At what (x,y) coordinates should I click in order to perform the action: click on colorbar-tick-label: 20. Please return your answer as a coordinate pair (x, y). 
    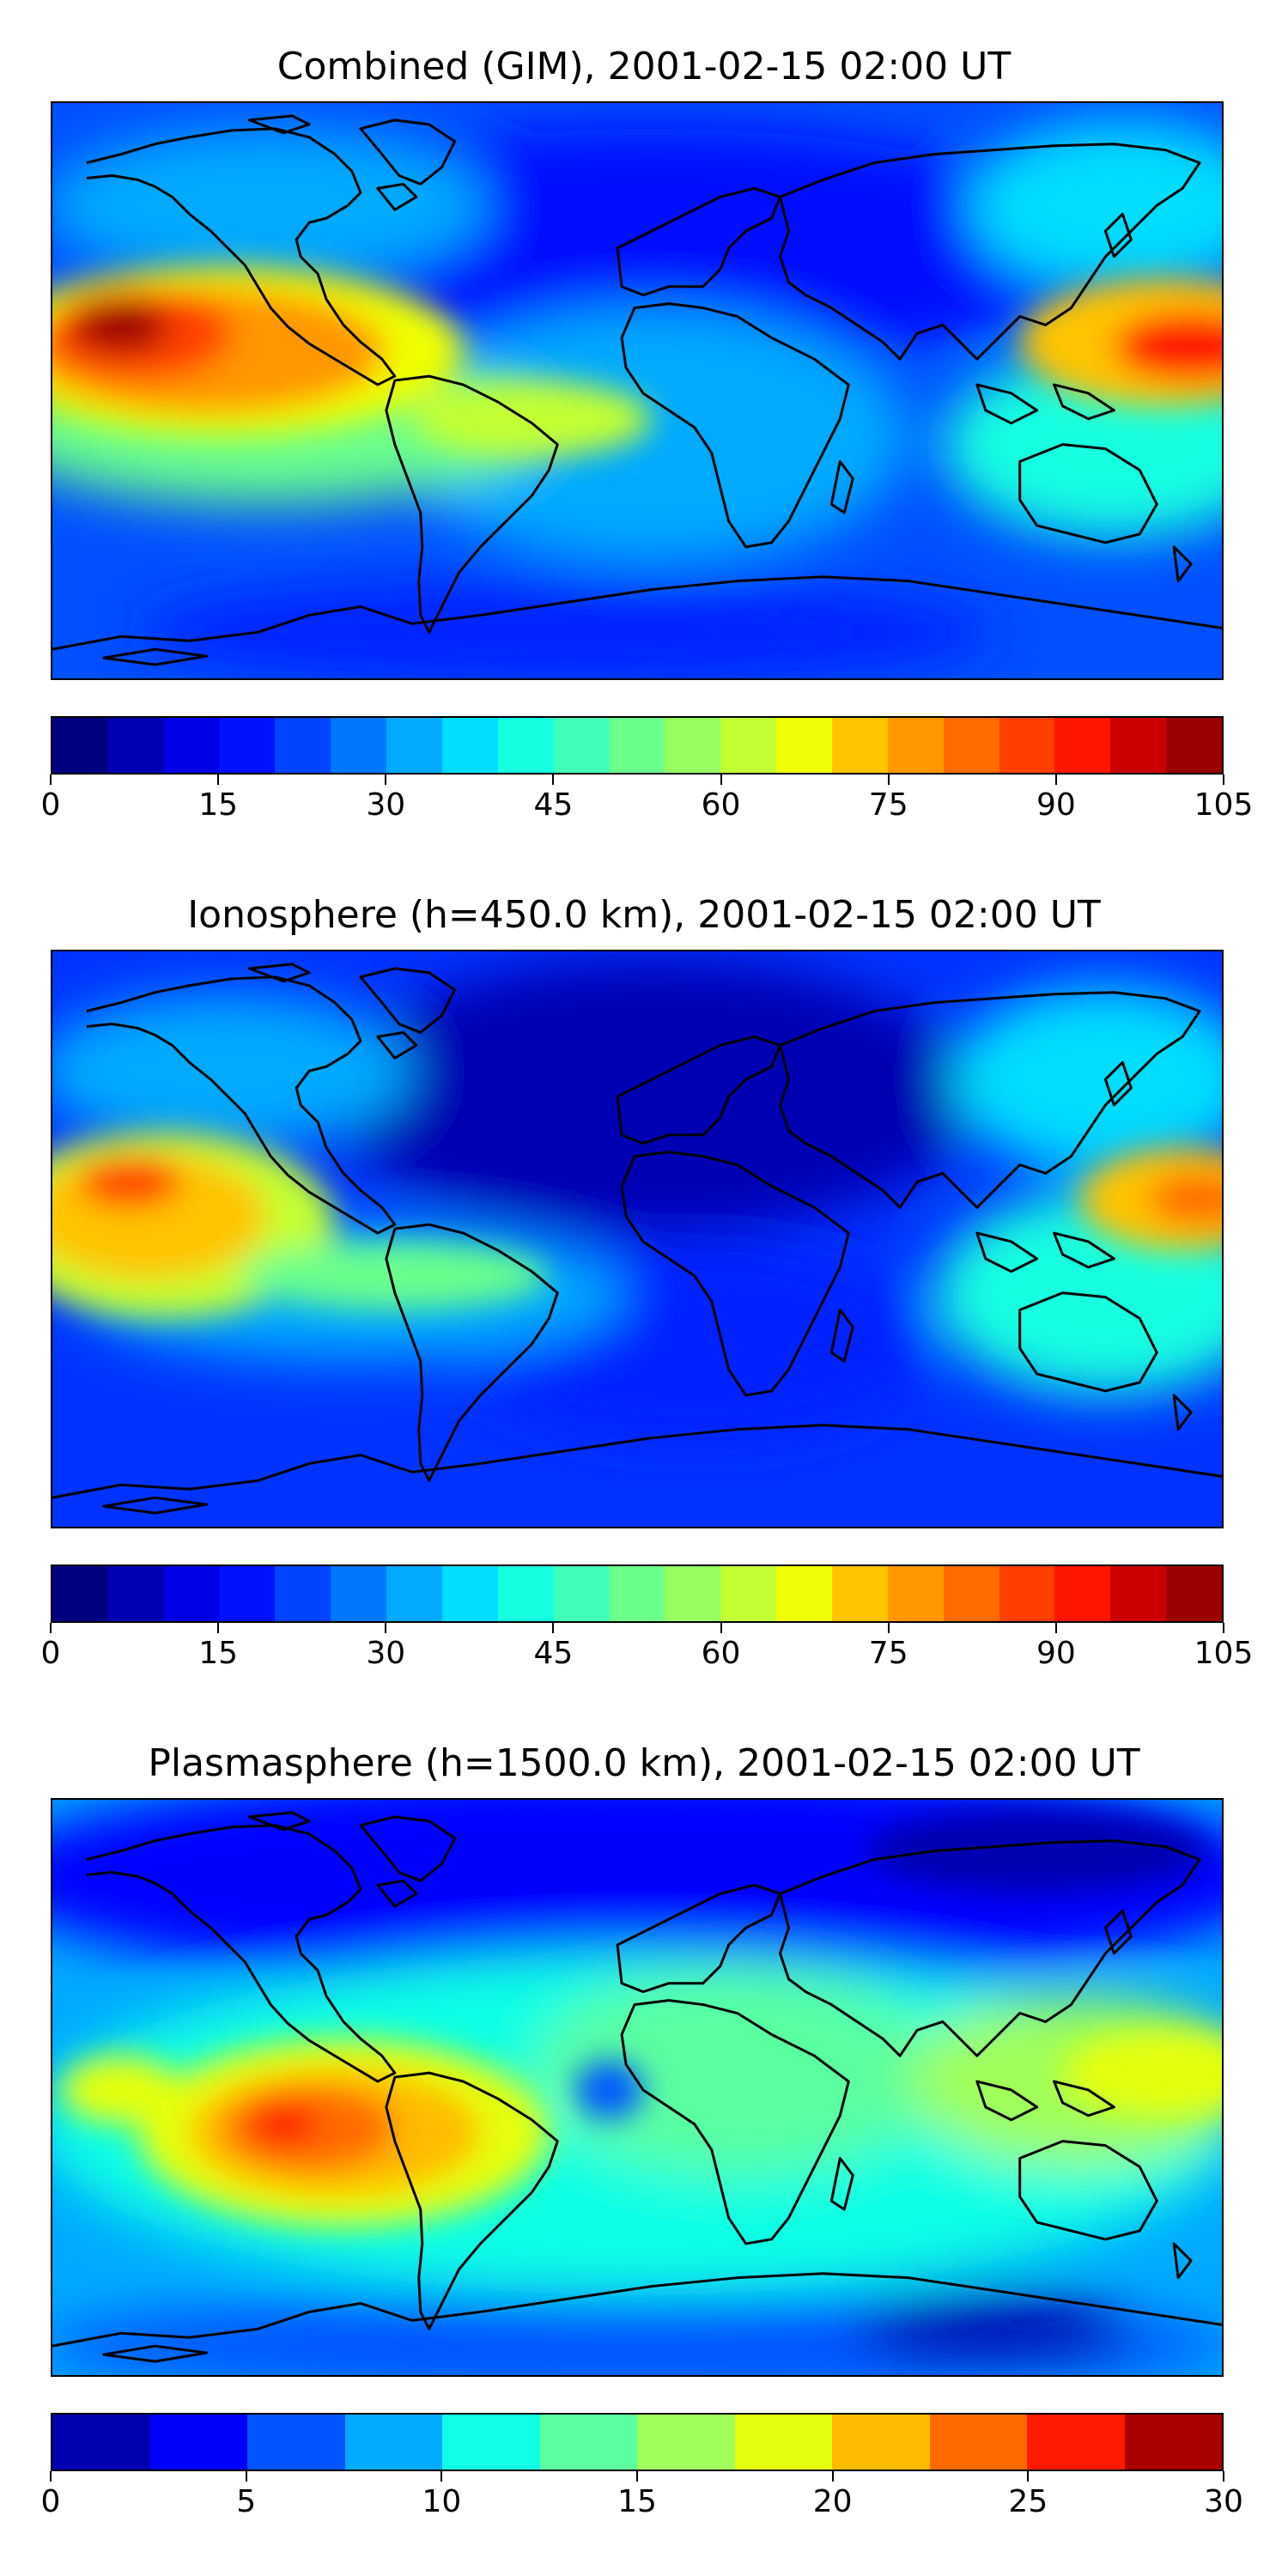
    Looking at the image, I should click on (832, 2501).